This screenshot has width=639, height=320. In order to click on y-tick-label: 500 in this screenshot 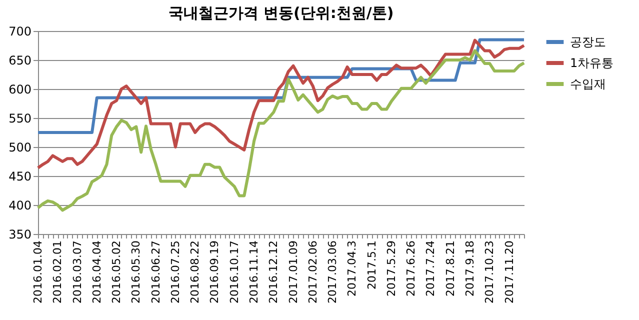, I will do `click(20, 147)`.